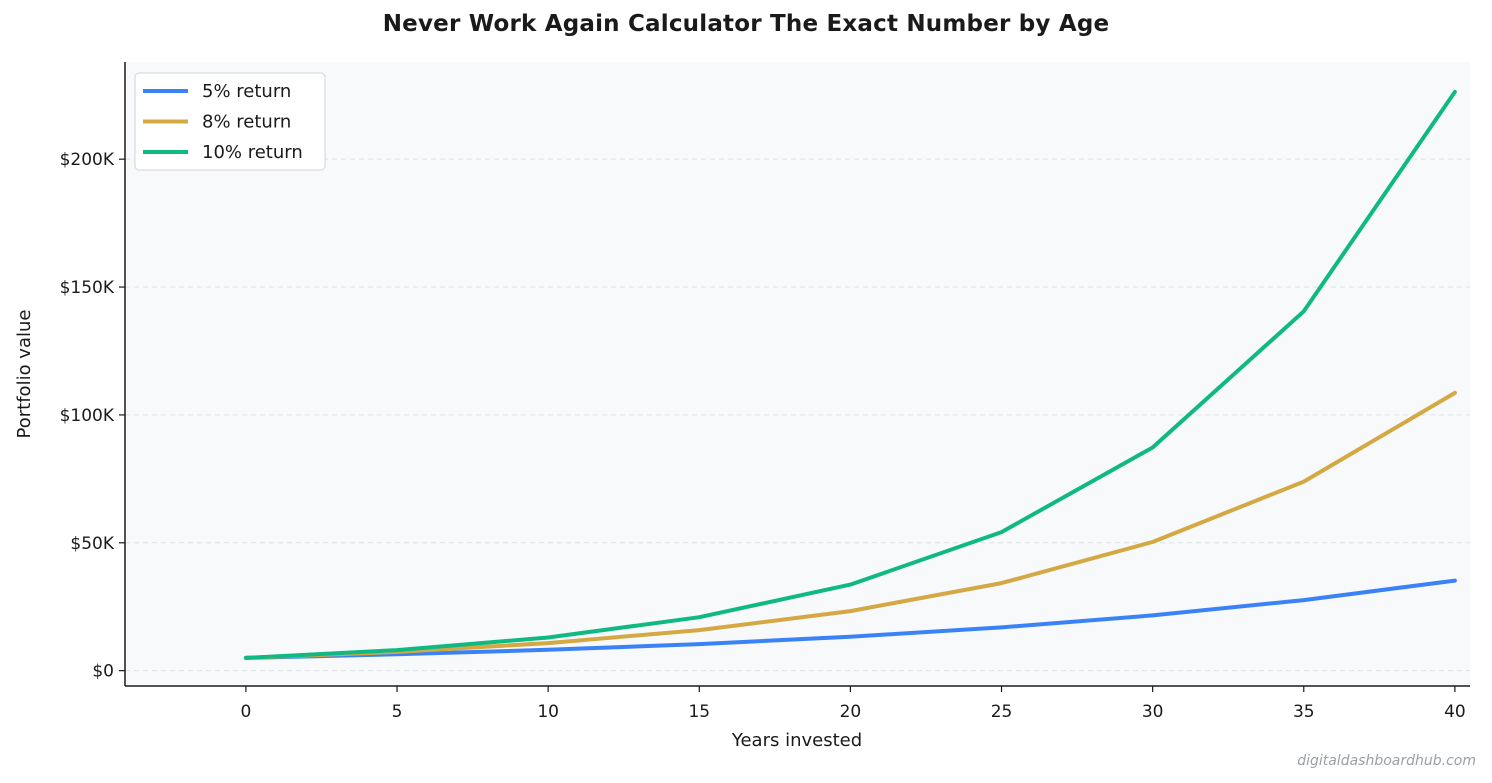  Describe the element at coordinates (246, 91) in the screenshot. I see `legend-label: 5% return` at that location.